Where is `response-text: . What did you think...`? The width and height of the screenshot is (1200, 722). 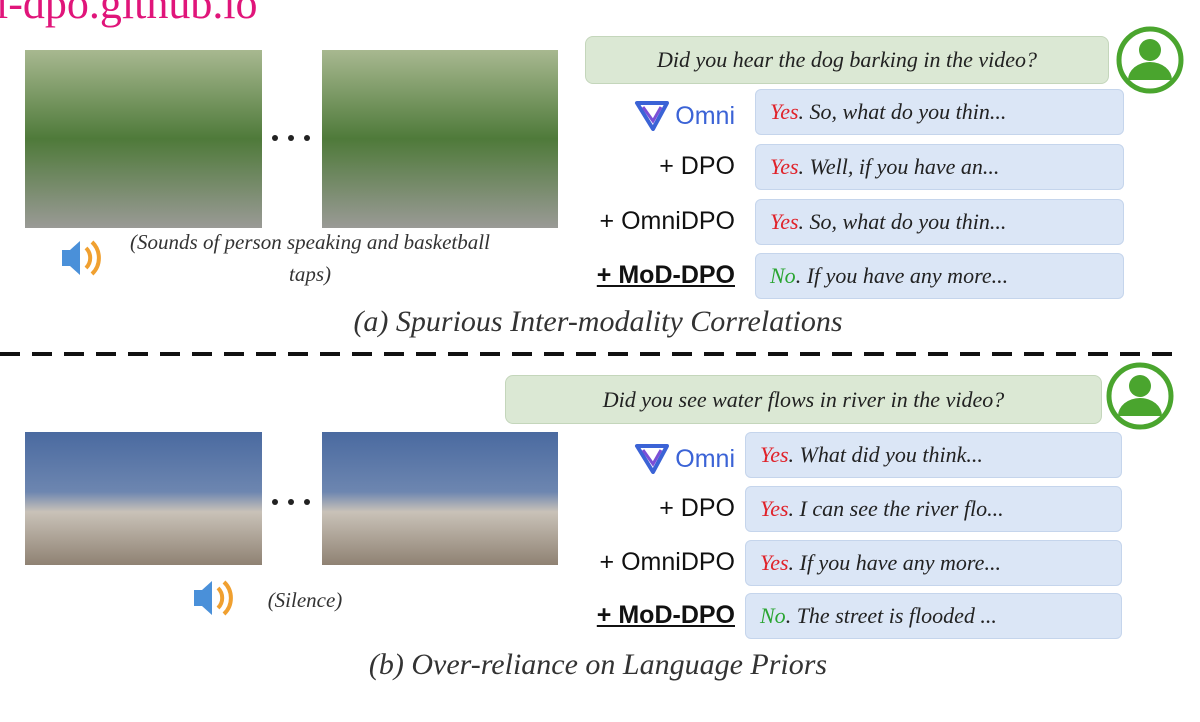
response-text: . What did you think... is located at coordinates (885, 454).